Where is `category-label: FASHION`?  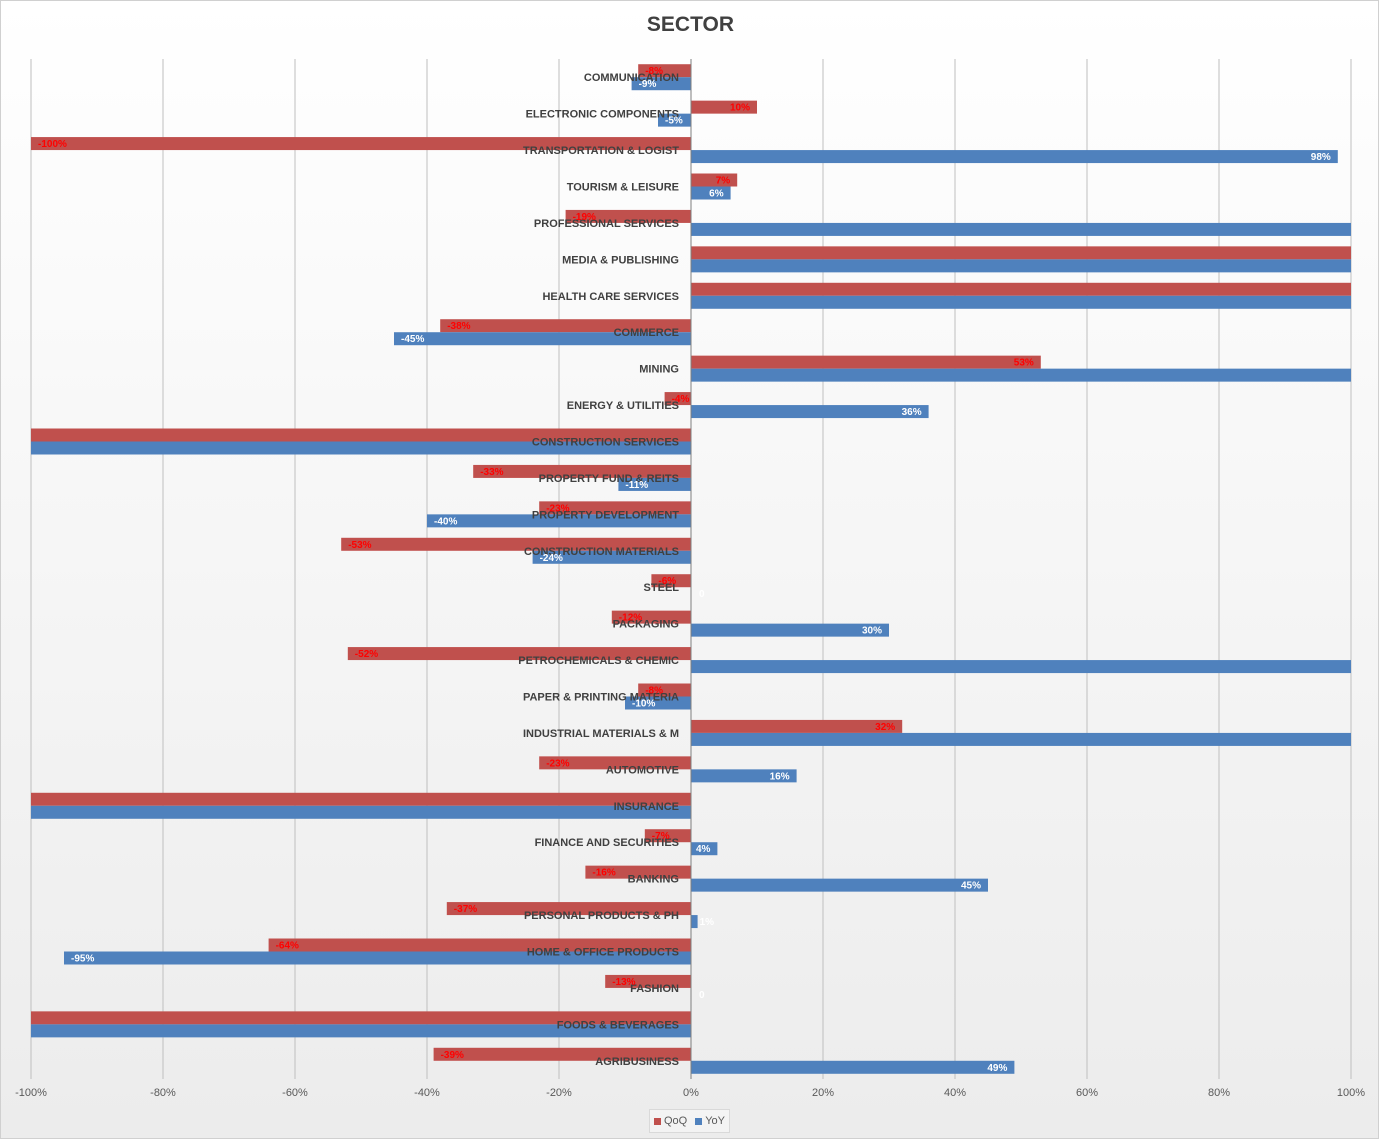 category-label: FASHION is located at coordinates (654, 989).